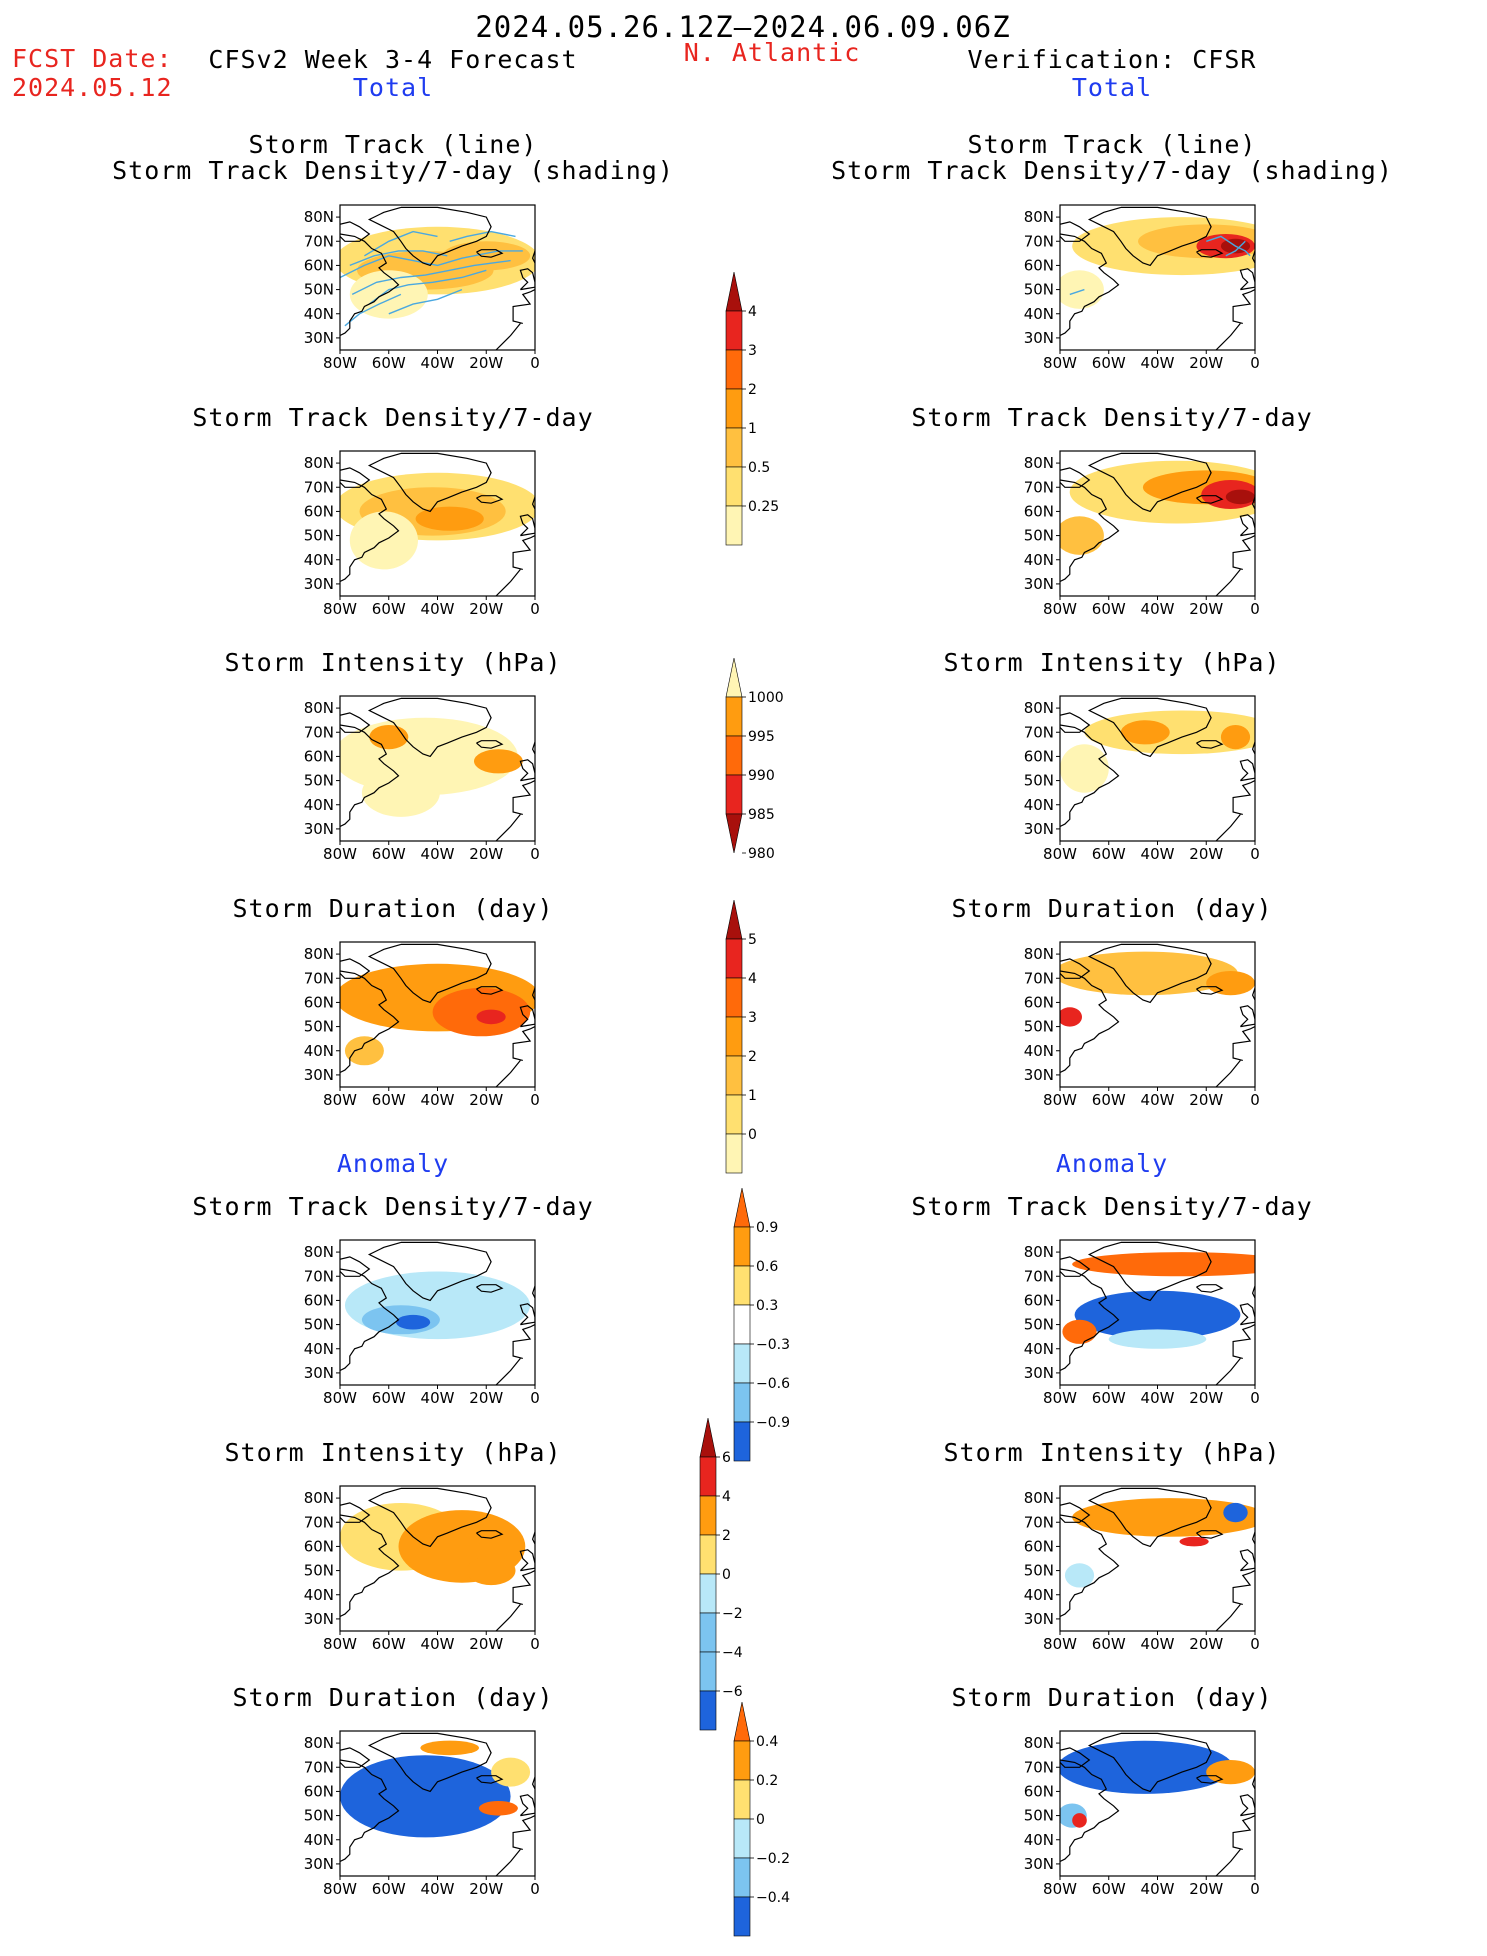  What do you see at coordinates (1112, 144) in the screenshot?
I see `vf-track-title-1: Storm Track (line)` at bounding box center [1112, 144].